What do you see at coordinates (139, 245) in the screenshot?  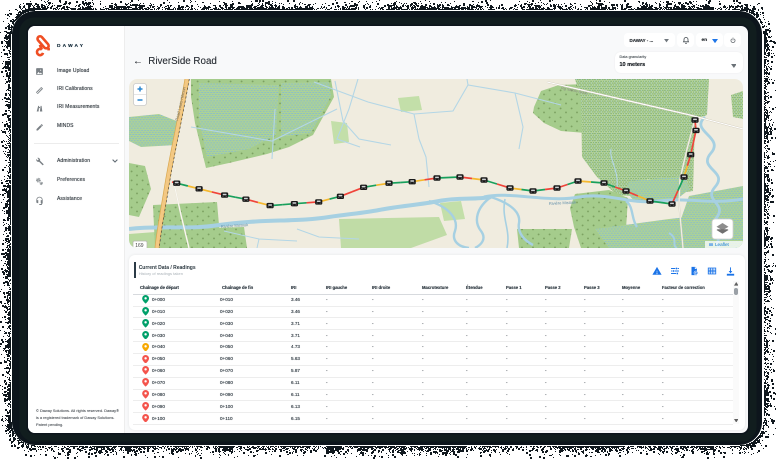 I see `svg-text: 169` at bounding box center [139, 245].